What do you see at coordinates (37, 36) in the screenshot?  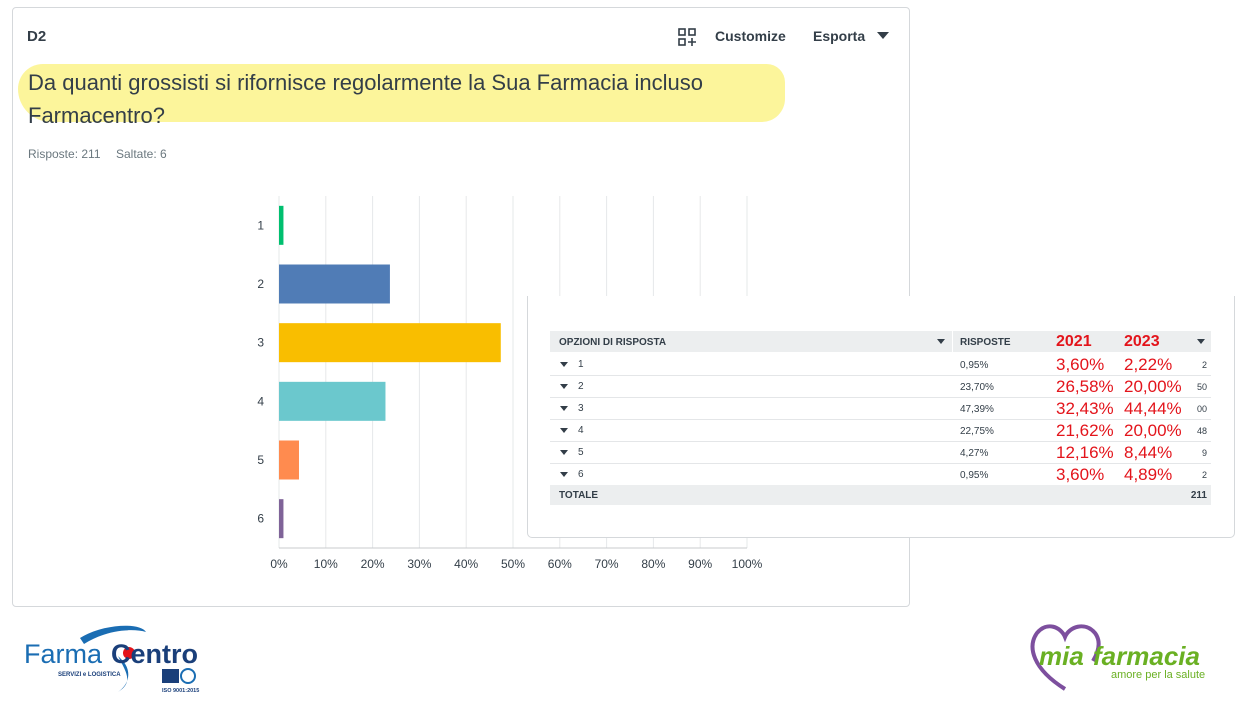 I see `question-id: D2` at bounding box center [37, 36].